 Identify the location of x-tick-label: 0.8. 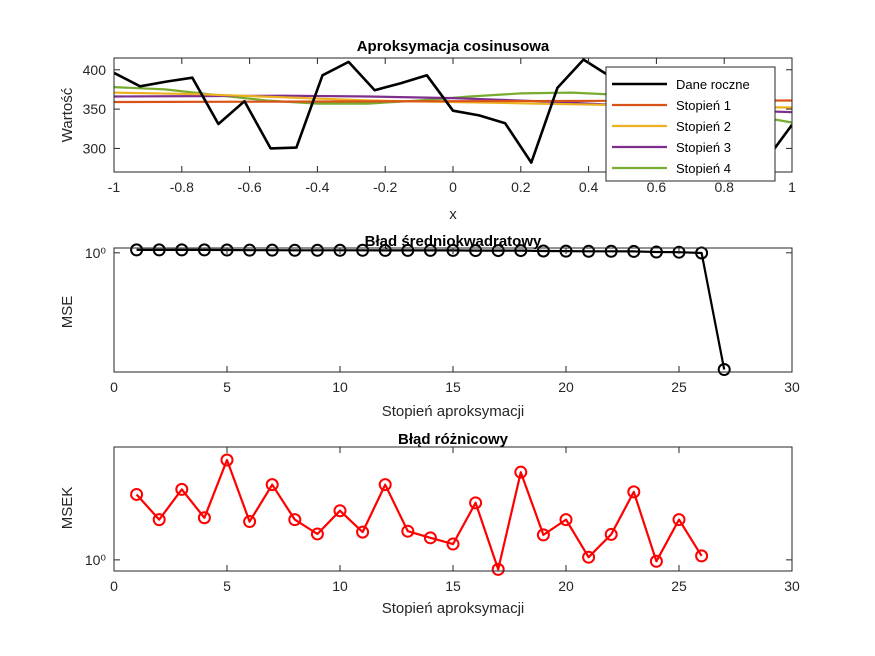
(724, 187).